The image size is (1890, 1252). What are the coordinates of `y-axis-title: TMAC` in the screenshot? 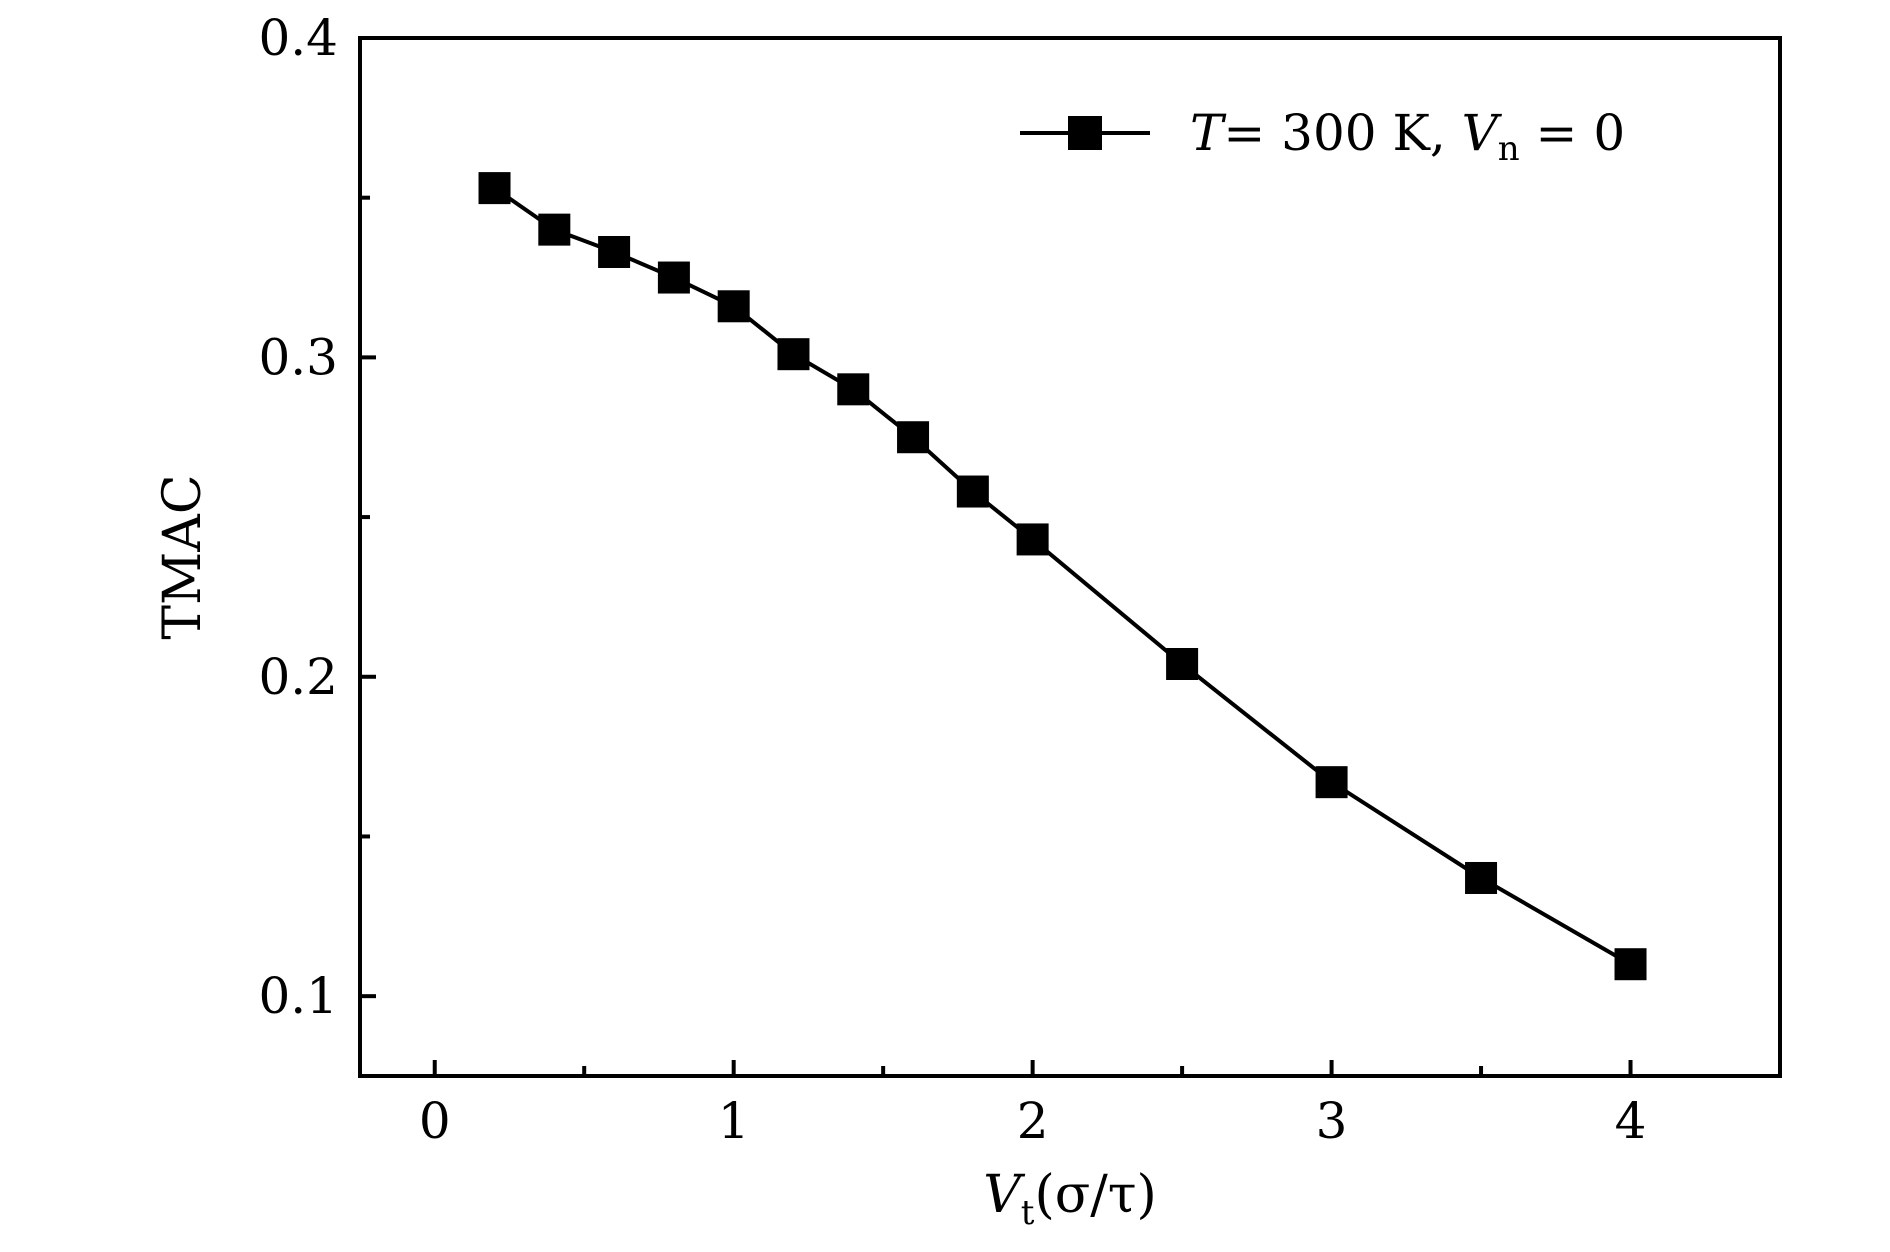 It's located at (183, 556).